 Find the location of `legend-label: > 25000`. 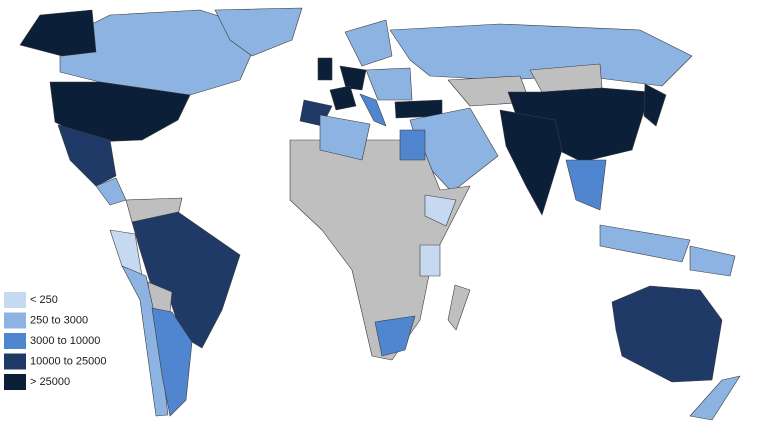

legend-label: > 25000 is located at coordinates (50, 382).